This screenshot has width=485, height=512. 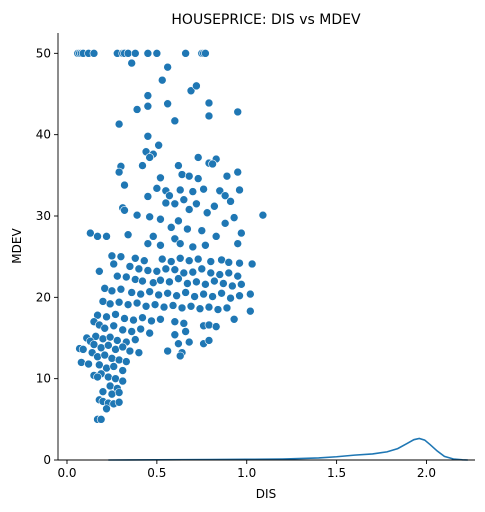 I want to click on x-tick-label: 0.5, so click(x=156, y=473).